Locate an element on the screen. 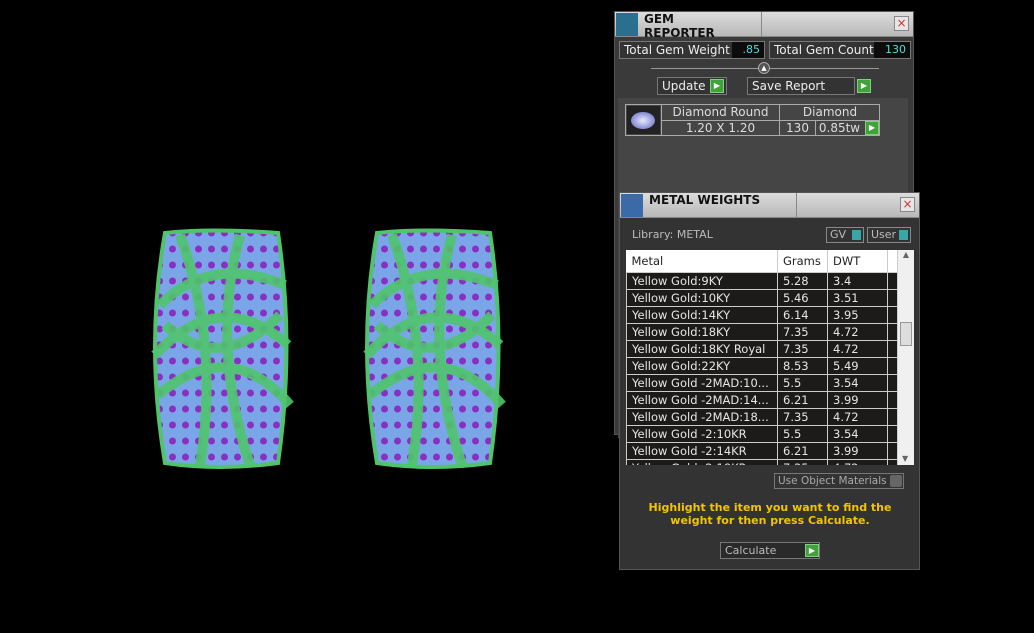  gv-toggle: GV is located at coordinates (845, 235).